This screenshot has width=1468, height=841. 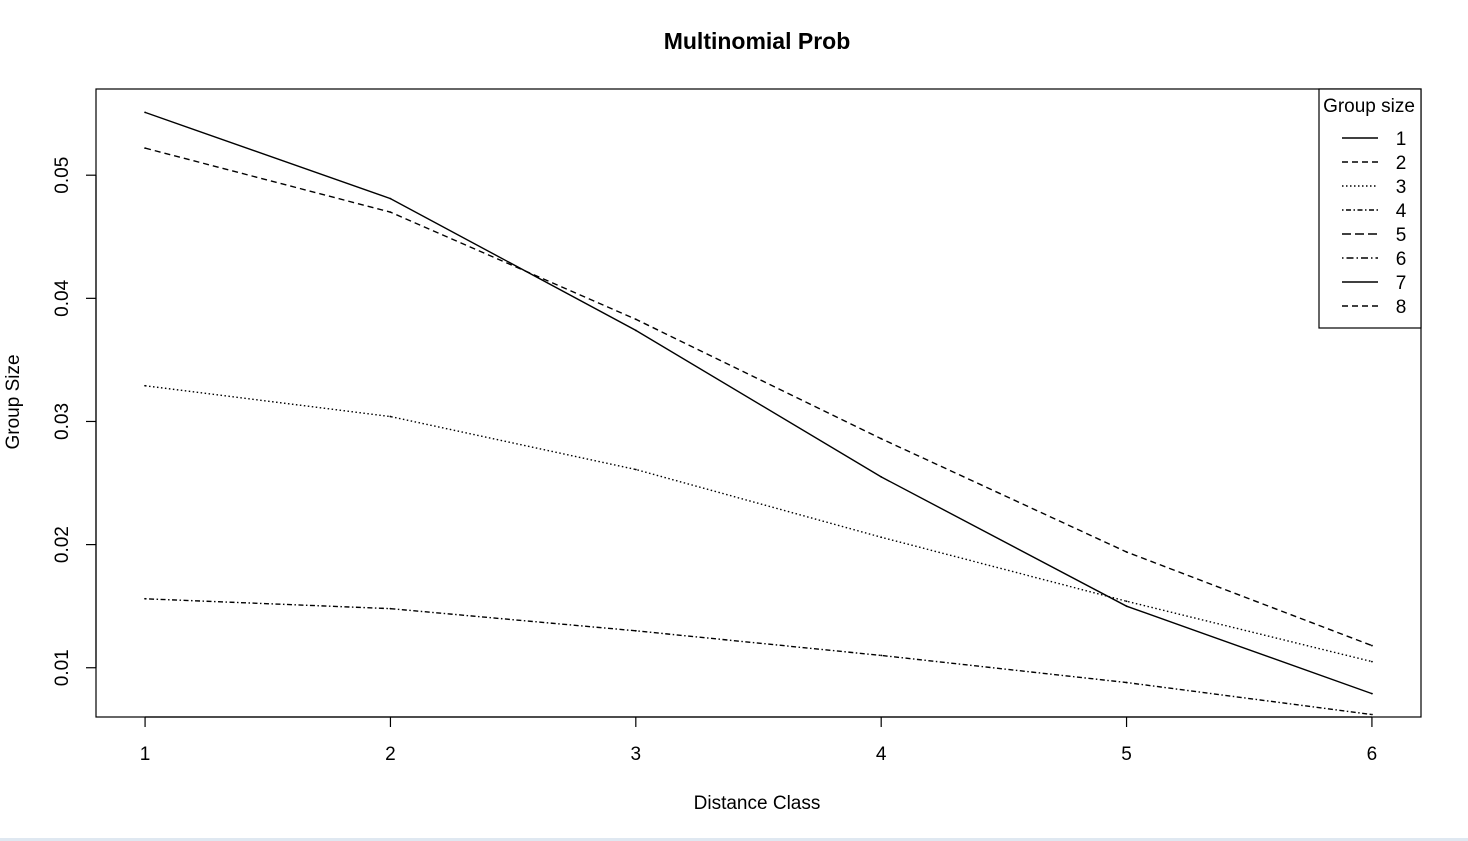 I want to click on legend-label-5: 5, so click(x=1401, y=235).